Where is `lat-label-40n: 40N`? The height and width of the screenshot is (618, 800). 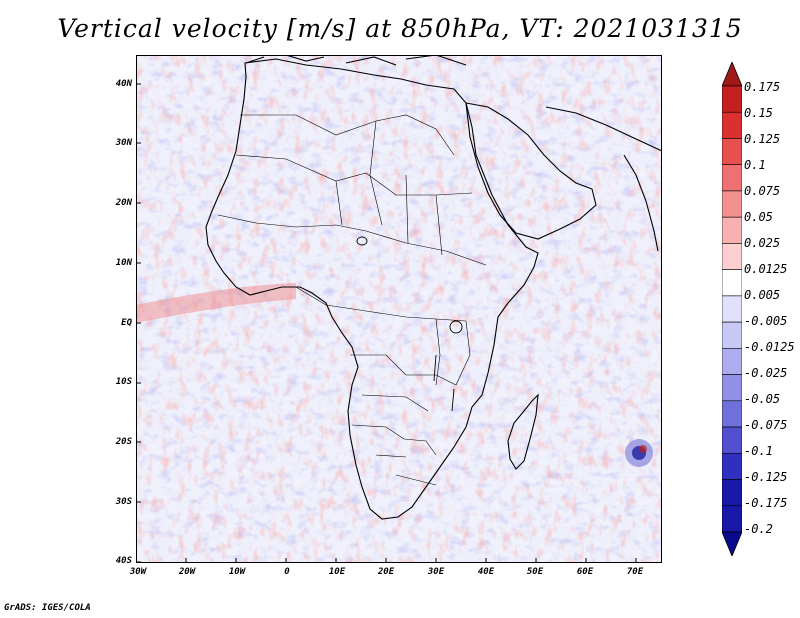
lat-label-40n: 40N is located at coordinates (123, 84).